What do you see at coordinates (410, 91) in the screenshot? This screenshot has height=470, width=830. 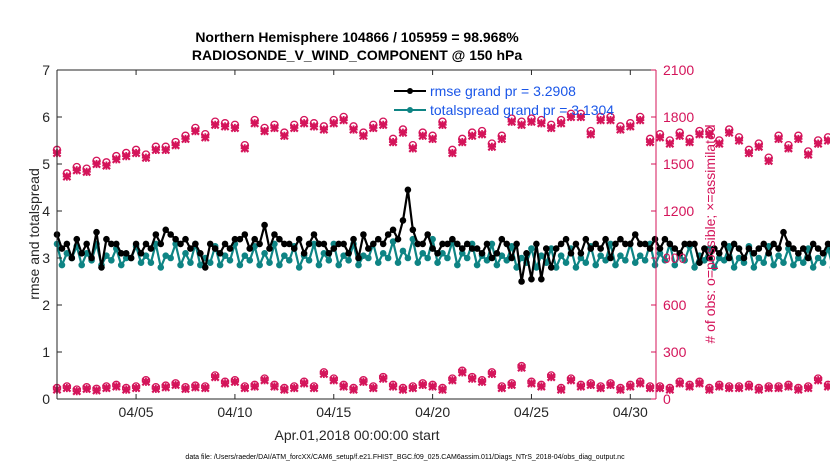 I see `legend-rmse-marker` at bounding box center [410, 91].